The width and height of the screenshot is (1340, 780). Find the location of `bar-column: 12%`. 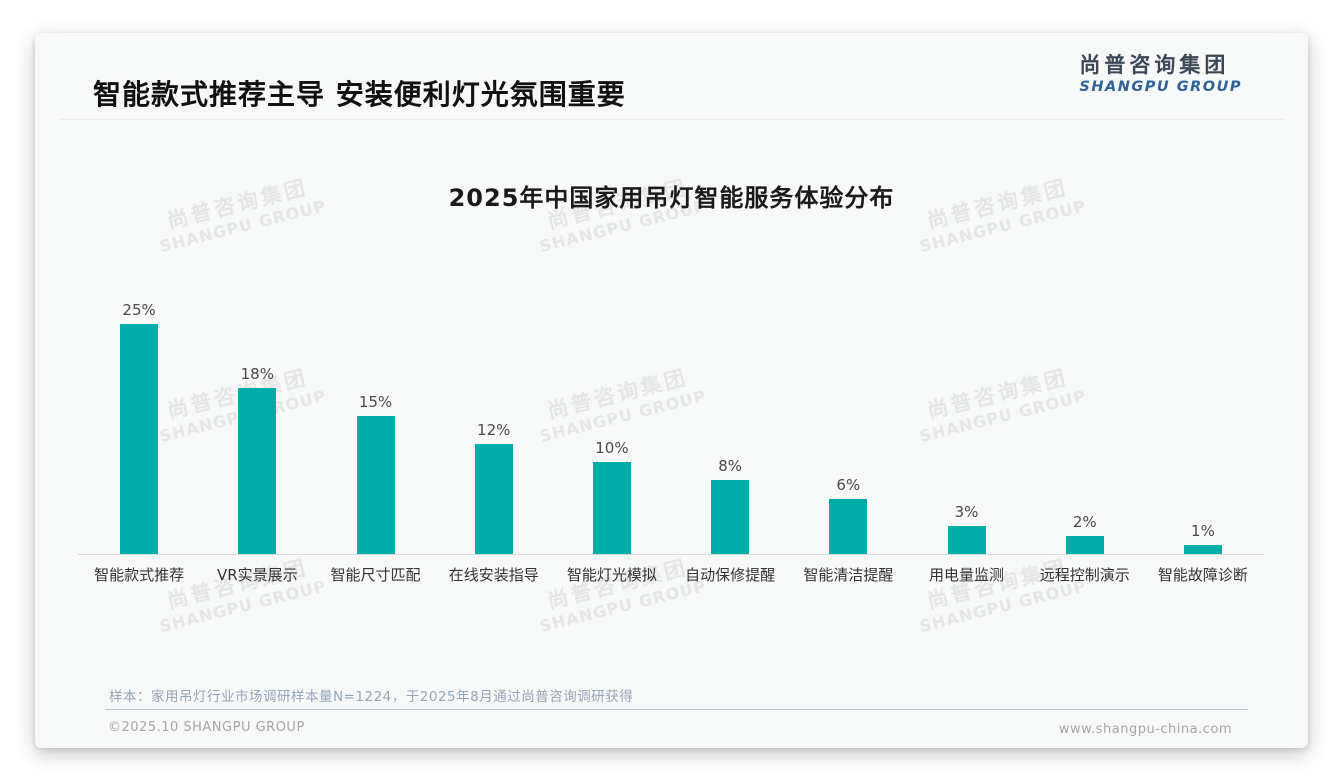

bar-column: 12% is located at coordinates (494, 426).